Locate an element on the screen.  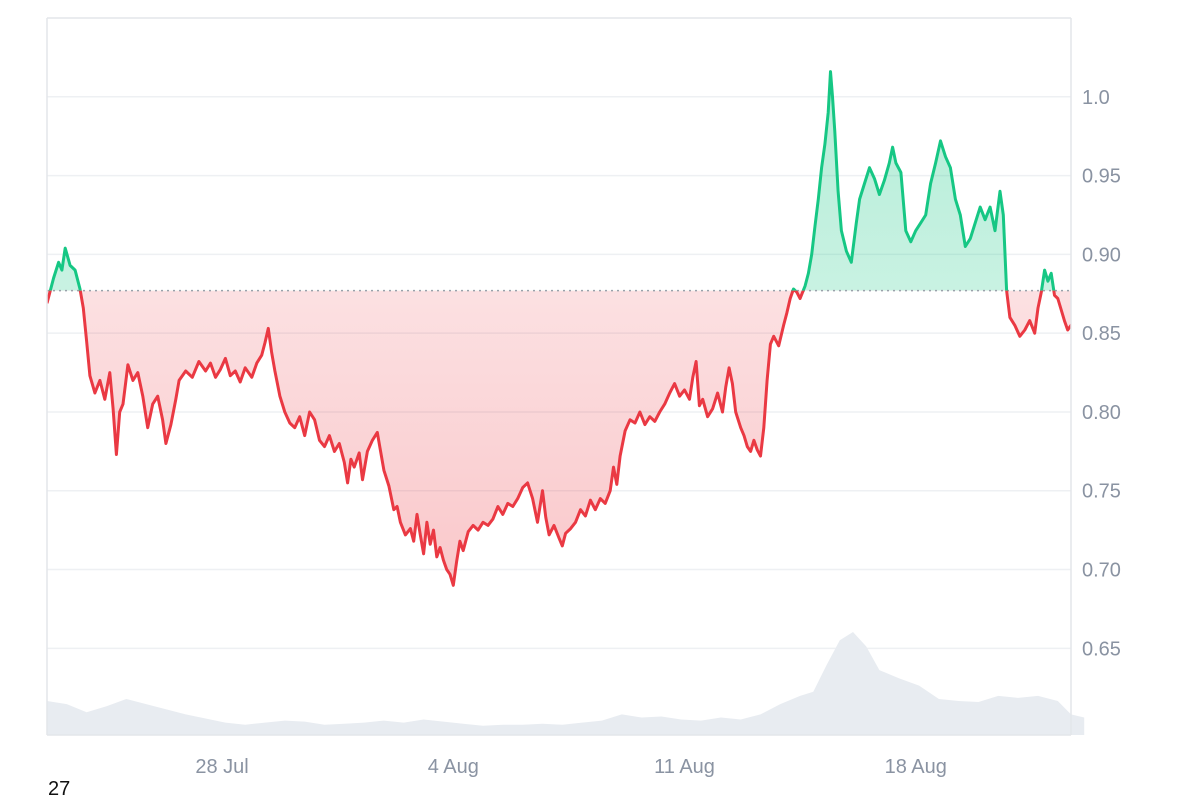
y-tick-label: 0.90 is located at coordinates (1101, 255).